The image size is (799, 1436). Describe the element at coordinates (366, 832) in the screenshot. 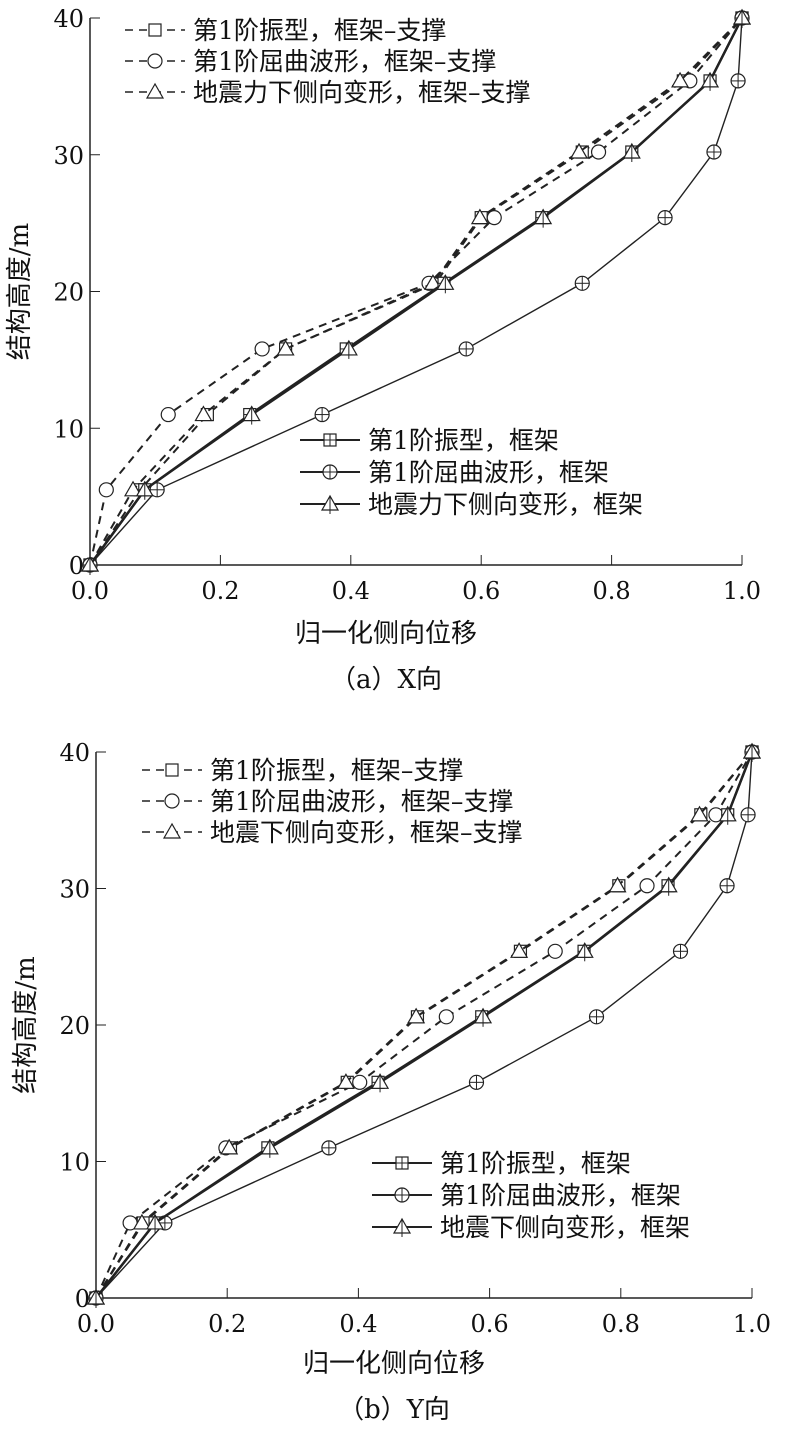

I see `legend-label: 地震下侧向变形，框架–支撑` at that location.